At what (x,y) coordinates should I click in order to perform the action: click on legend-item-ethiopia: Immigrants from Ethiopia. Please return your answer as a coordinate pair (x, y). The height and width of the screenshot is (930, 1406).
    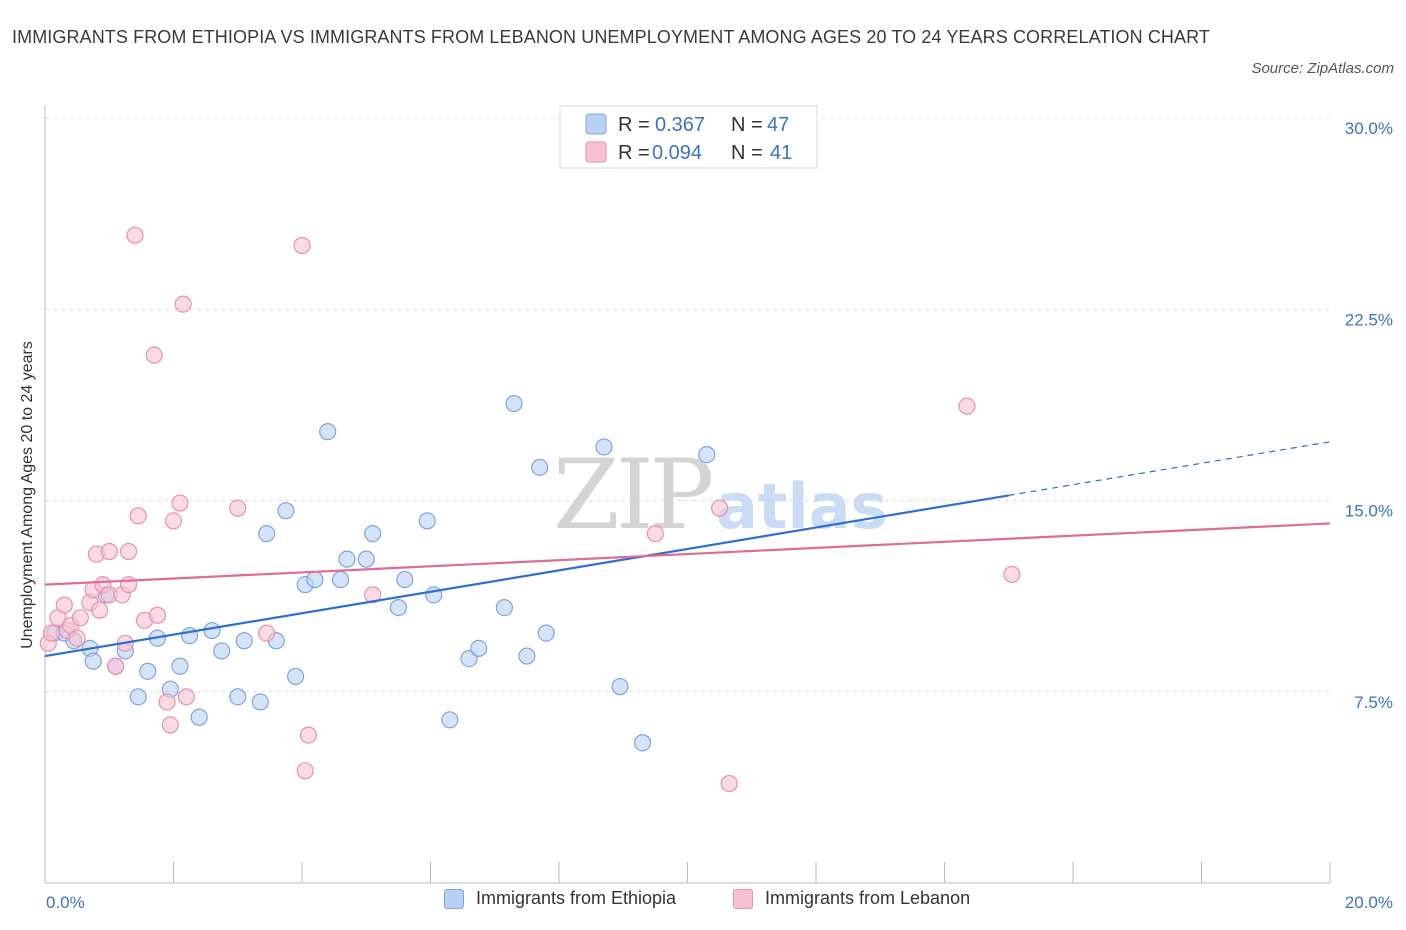
    Looking at the image, I should click on (560, 898).